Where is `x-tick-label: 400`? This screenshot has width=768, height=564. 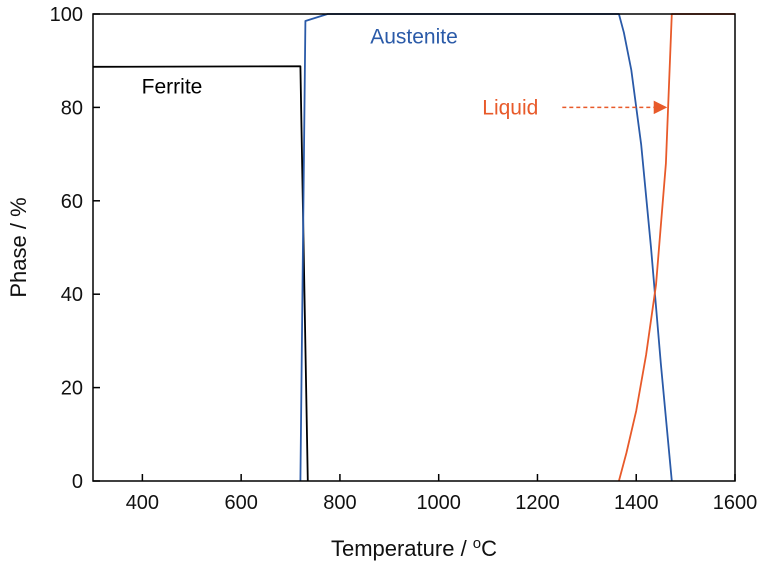
x-tick-label: 400 is located at coordinates (142, 503).